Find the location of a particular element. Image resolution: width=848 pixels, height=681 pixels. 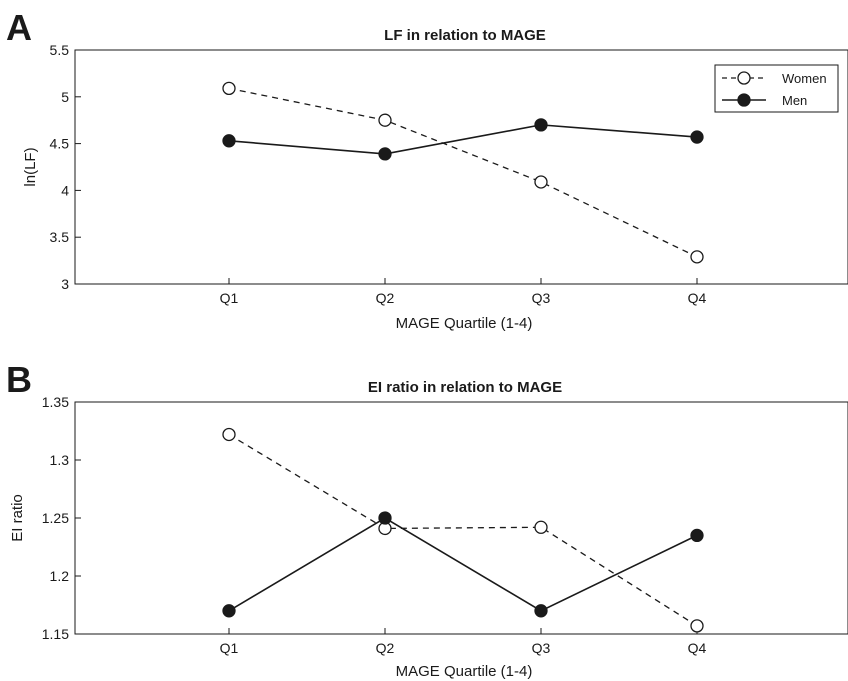

panel-a-series-men-line is located at coordinates (463, 139).